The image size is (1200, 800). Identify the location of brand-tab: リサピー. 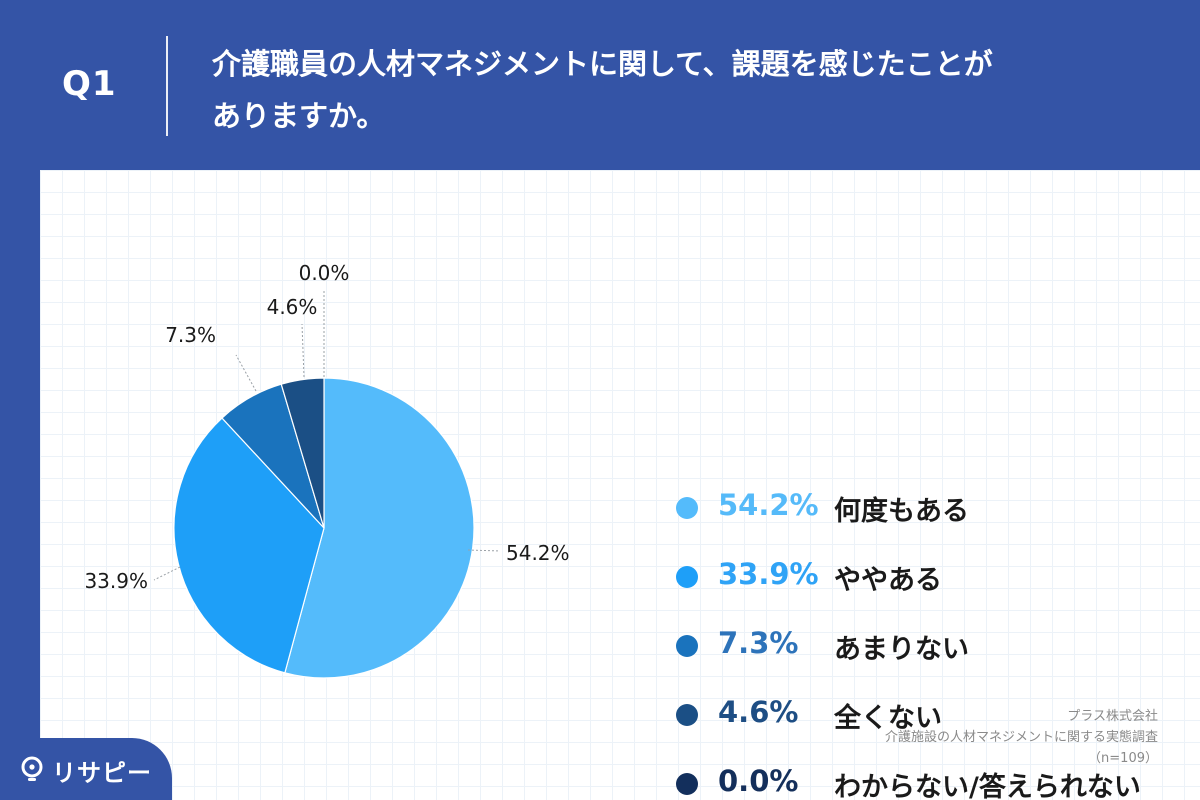
(86, 769).